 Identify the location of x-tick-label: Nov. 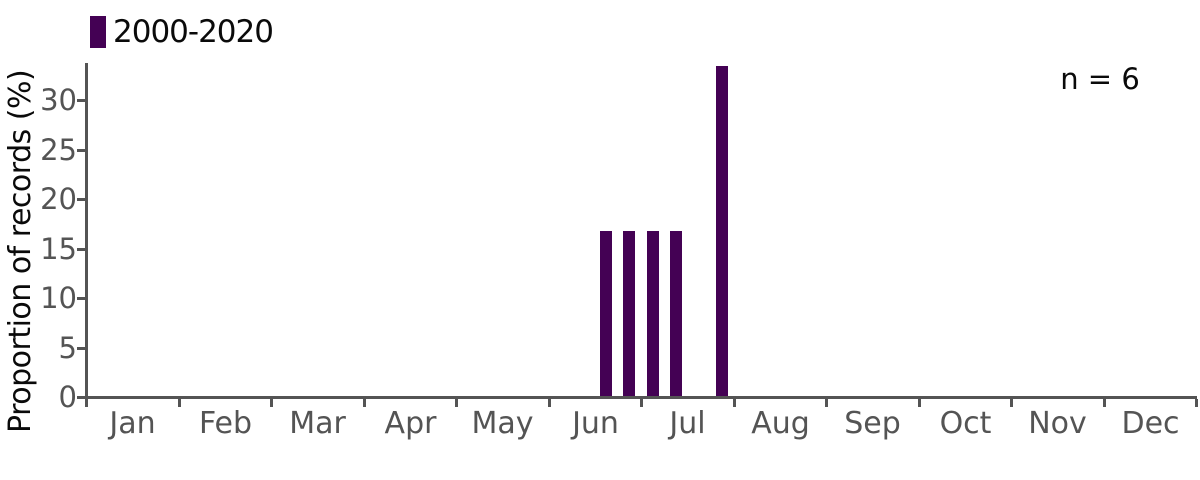
(1057, 423).